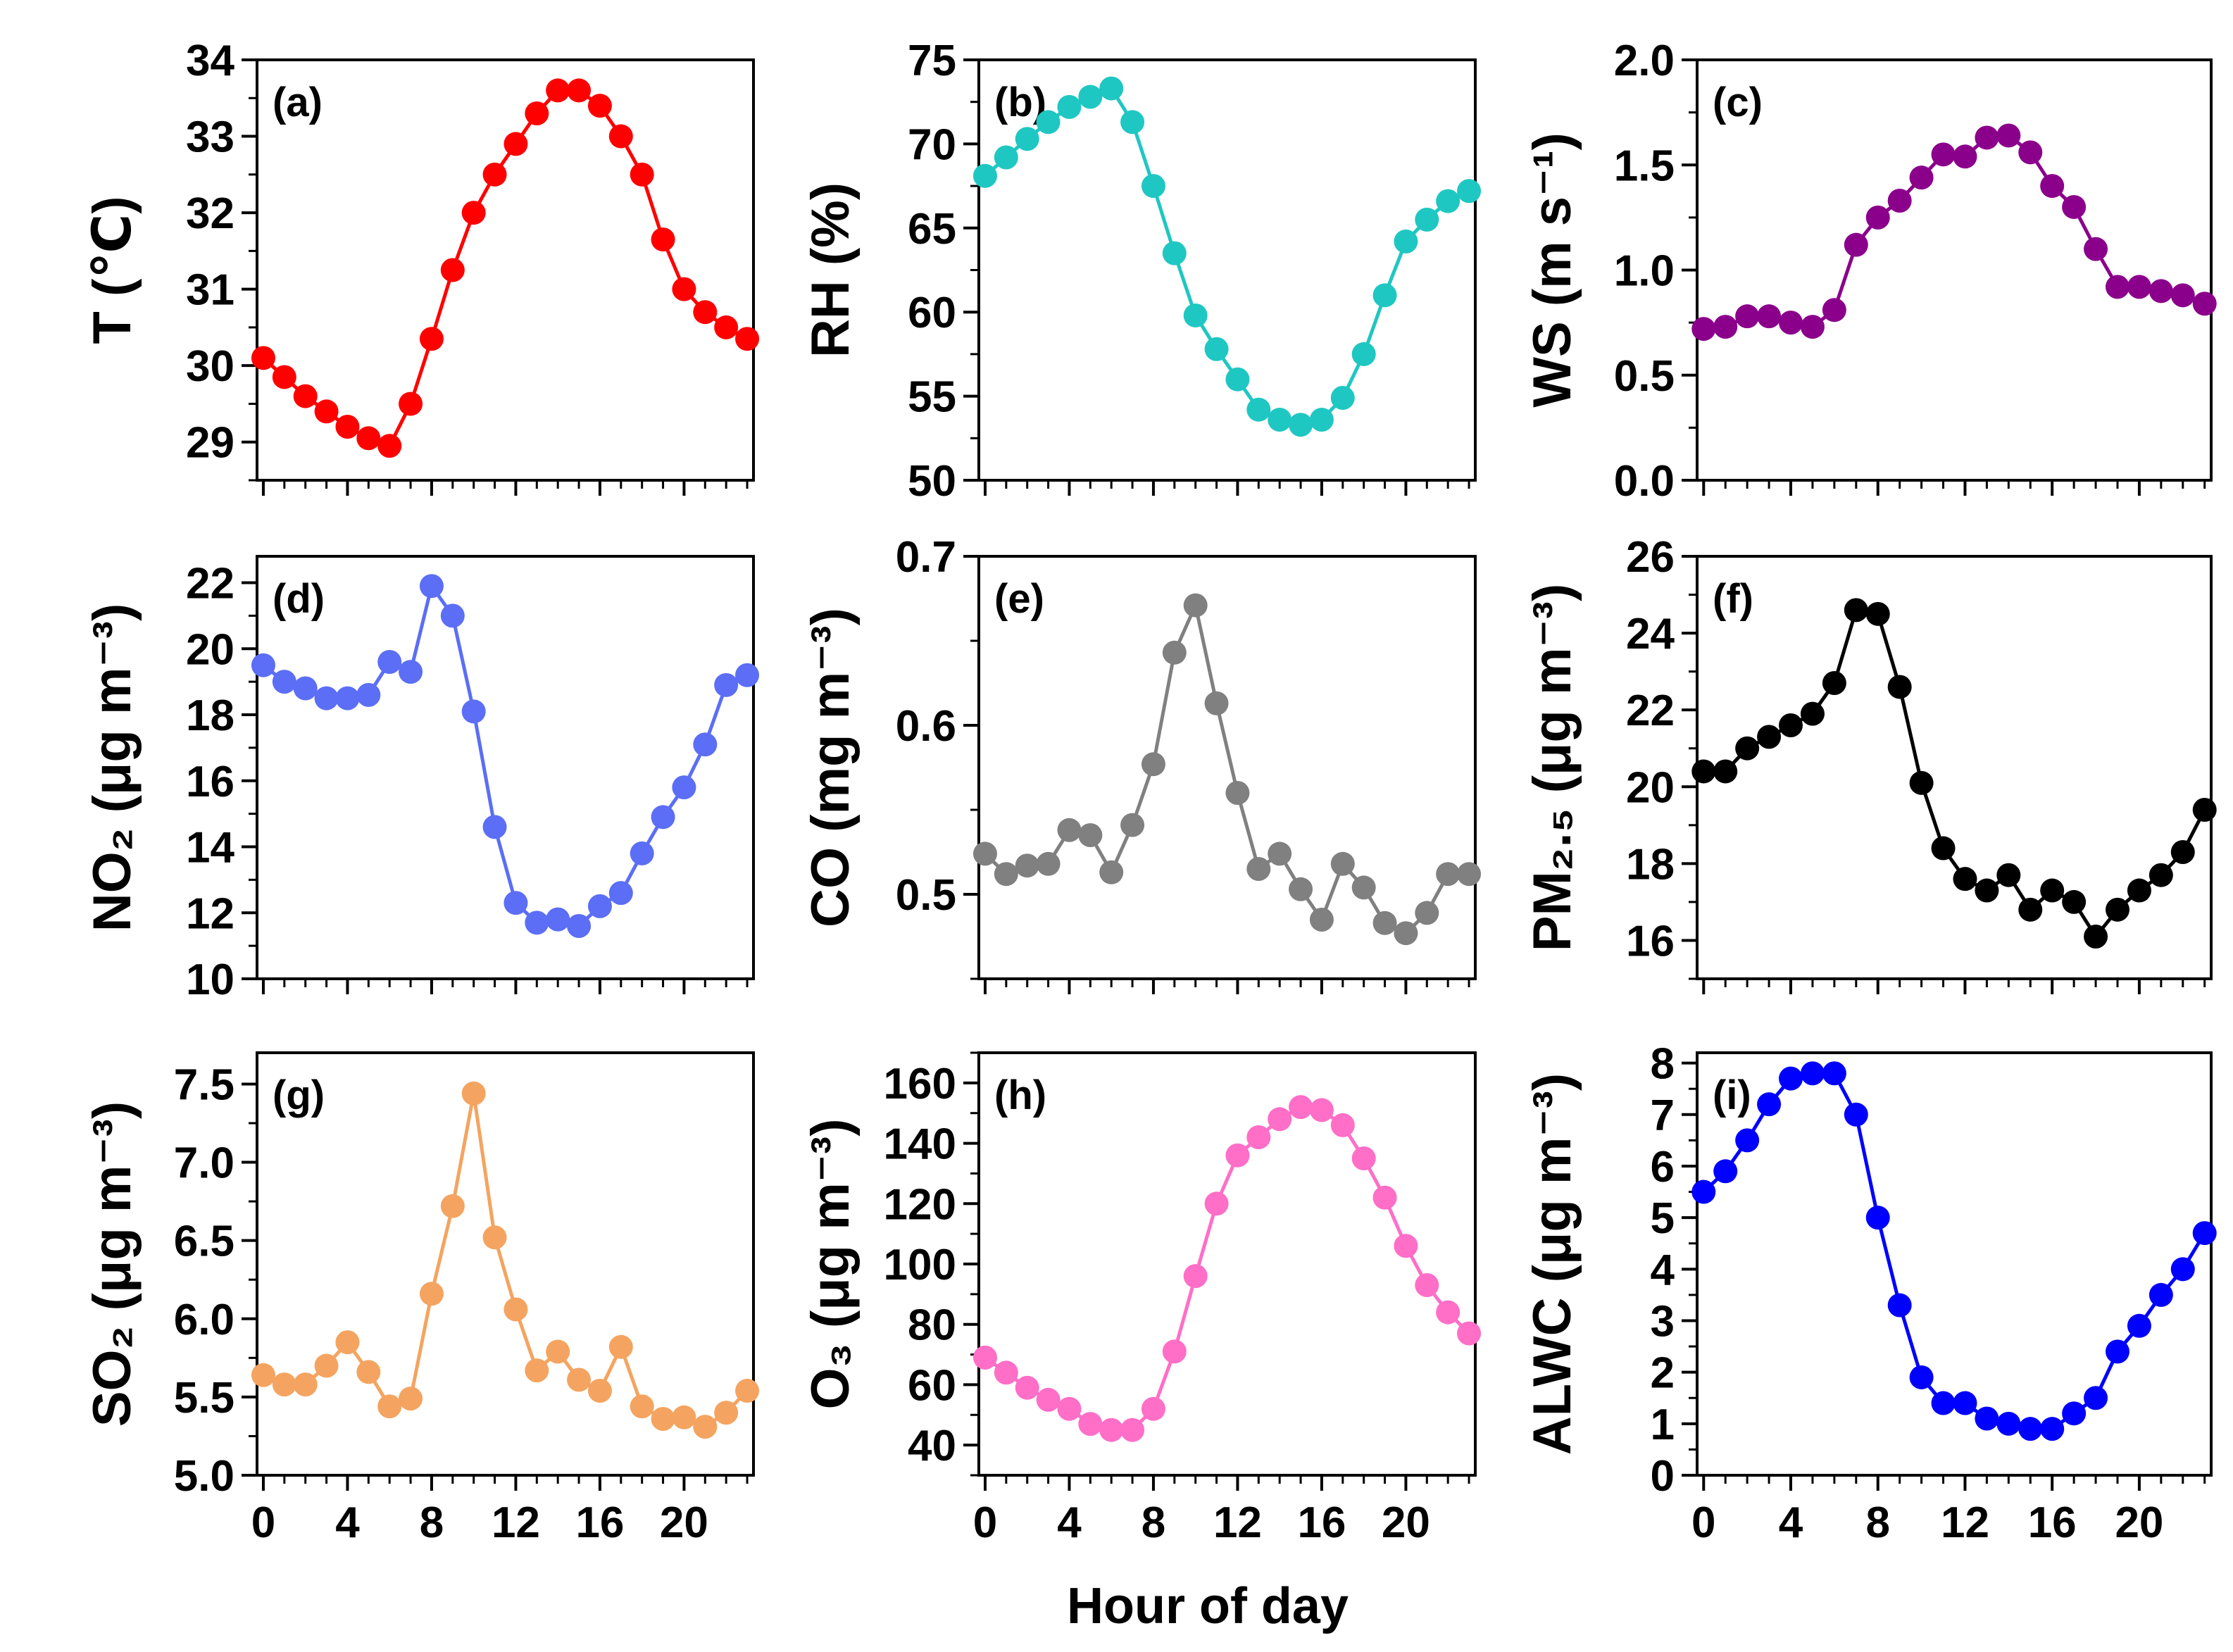  Describe the element at coordinates (1644, 271) in the screenshot. I see `y-tick-label: 1.0` at that location.